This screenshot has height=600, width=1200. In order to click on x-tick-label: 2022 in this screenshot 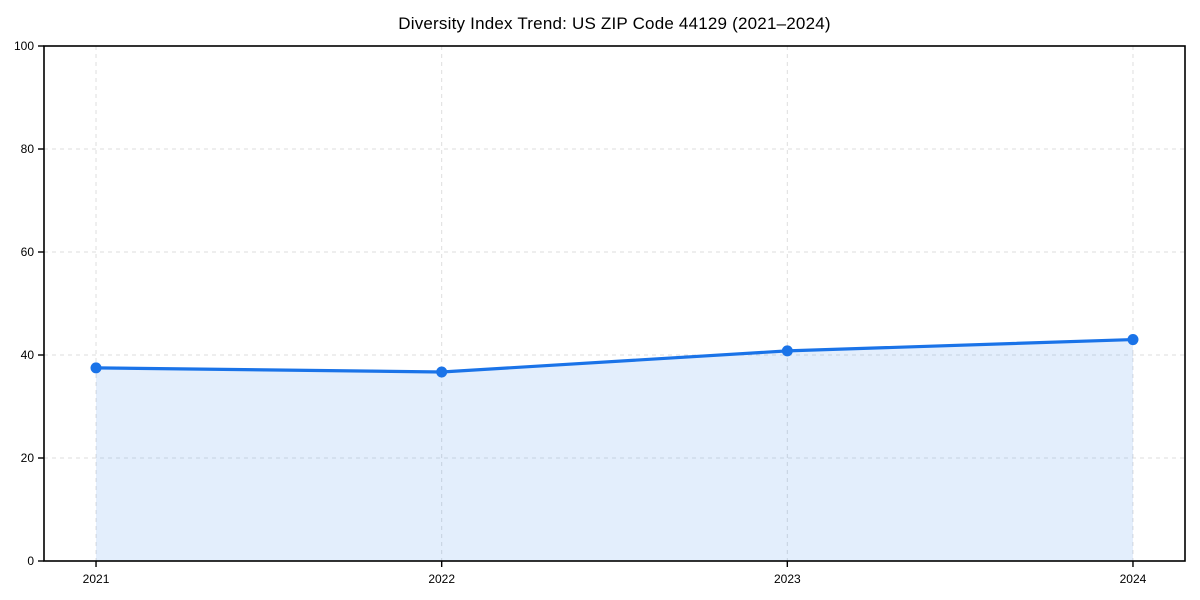, I will do `click(441, 579)`.